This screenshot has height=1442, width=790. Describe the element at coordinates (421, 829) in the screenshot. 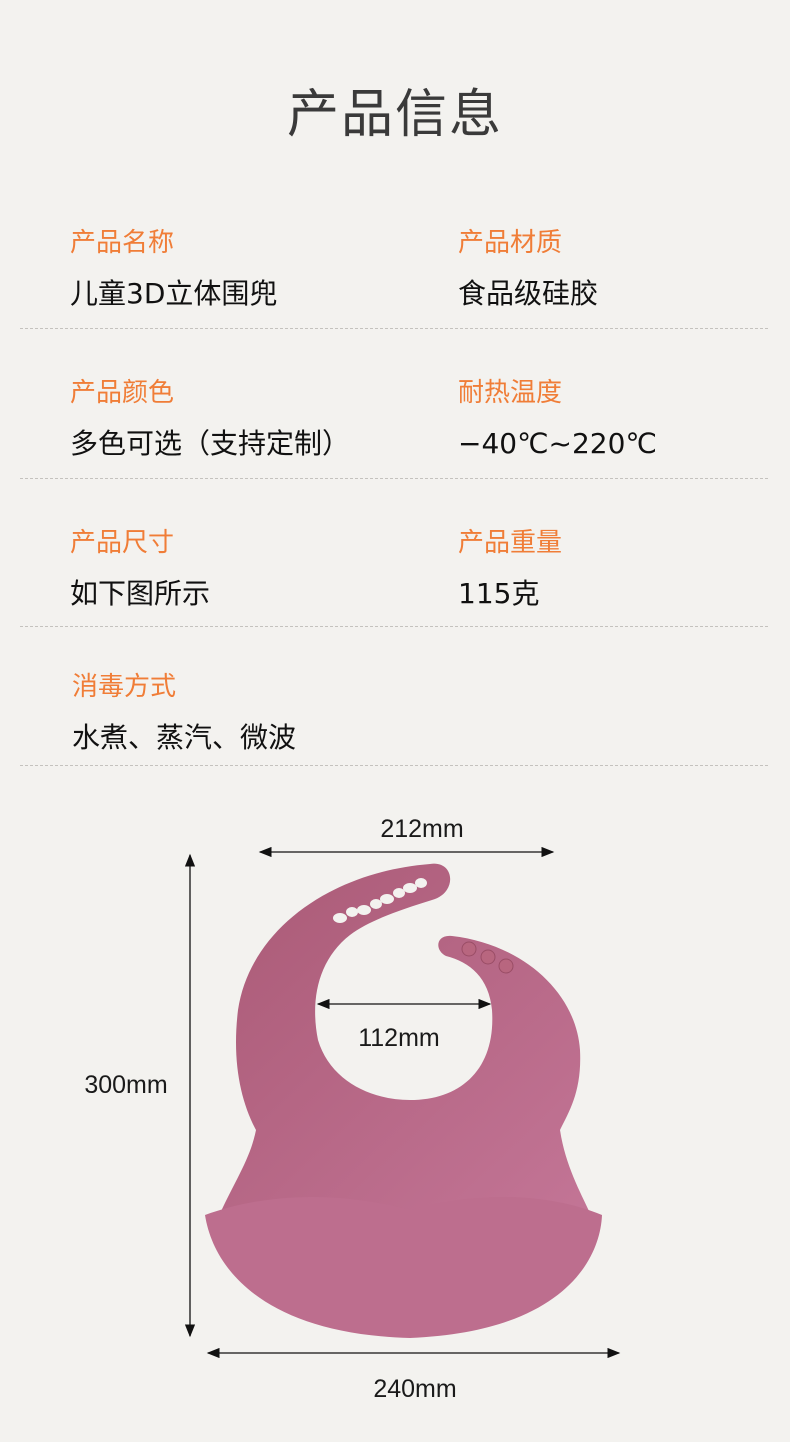

I see `top-width-label: 212mm` at that location.